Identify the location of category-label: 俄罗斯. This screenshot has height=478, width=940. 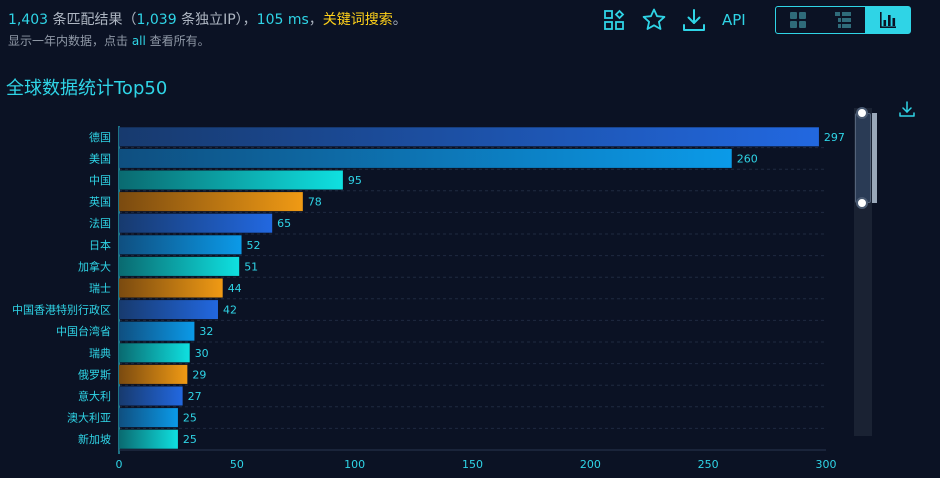
(94, 374).